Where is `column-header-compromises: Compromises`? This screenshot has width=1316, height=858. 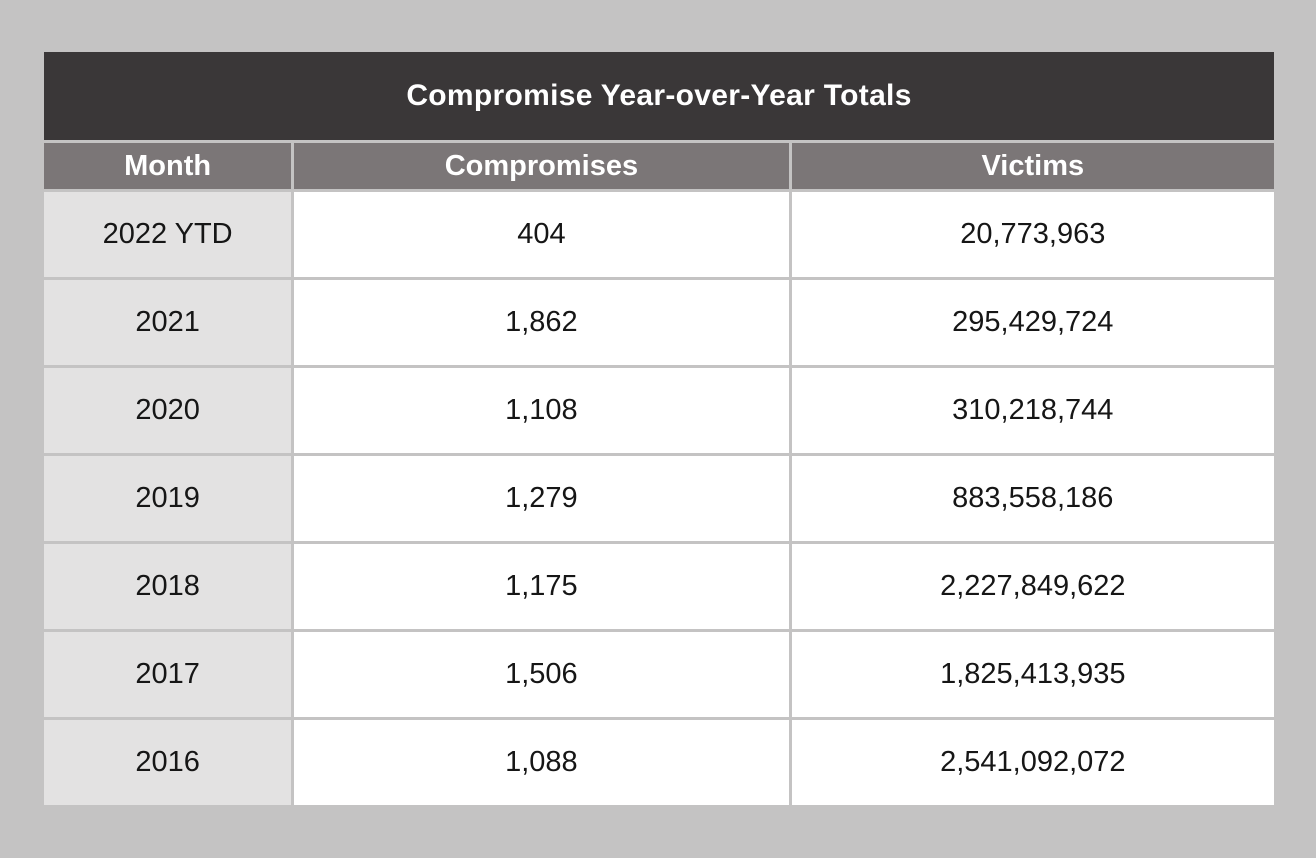
column-header-compromises: Compromises is located at coordinates (541, 166).